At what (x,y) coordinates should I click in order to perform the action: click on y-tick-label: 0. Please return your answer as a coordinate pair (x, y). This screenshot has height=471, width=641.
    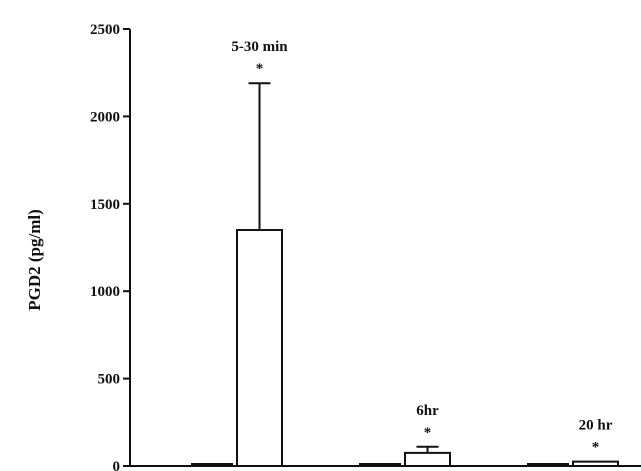
    Looking at the image, I should click on (117, 465).